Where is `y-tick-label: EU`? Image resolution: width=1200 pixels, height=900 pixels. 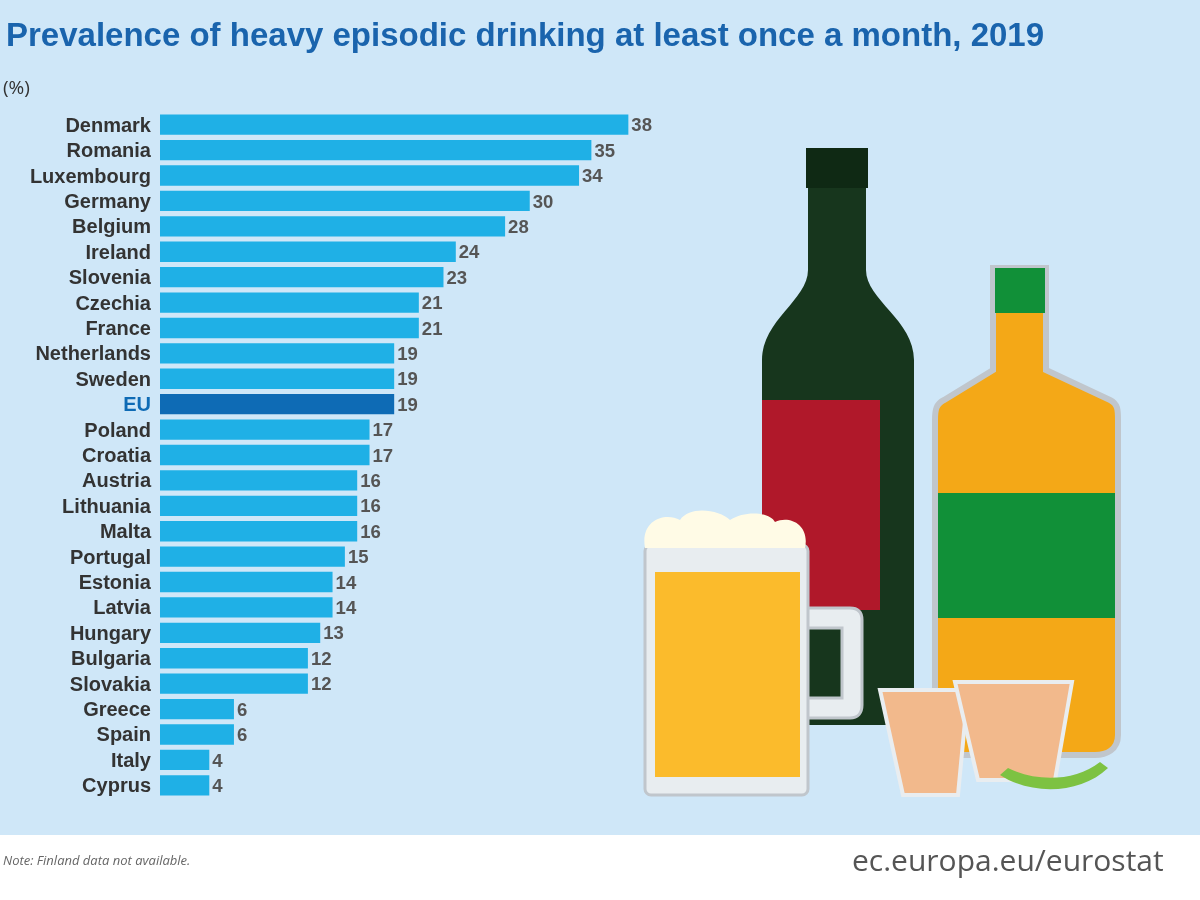
y-tick-label: EU is located at coordinates (137, 404).